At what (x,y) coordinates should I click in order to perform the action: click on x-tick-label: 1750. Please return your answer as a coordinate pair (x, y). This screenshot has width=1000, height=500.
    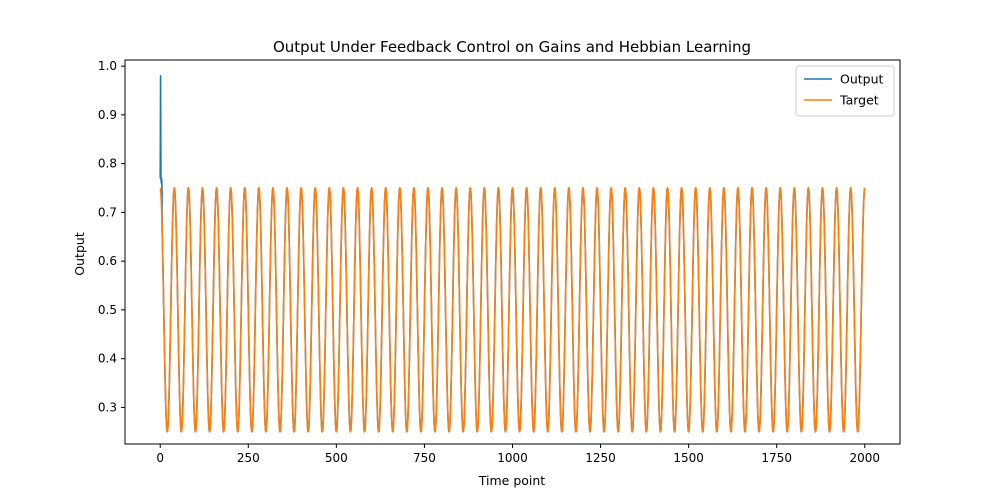
    Looking at the image, I should click on (776, 458).